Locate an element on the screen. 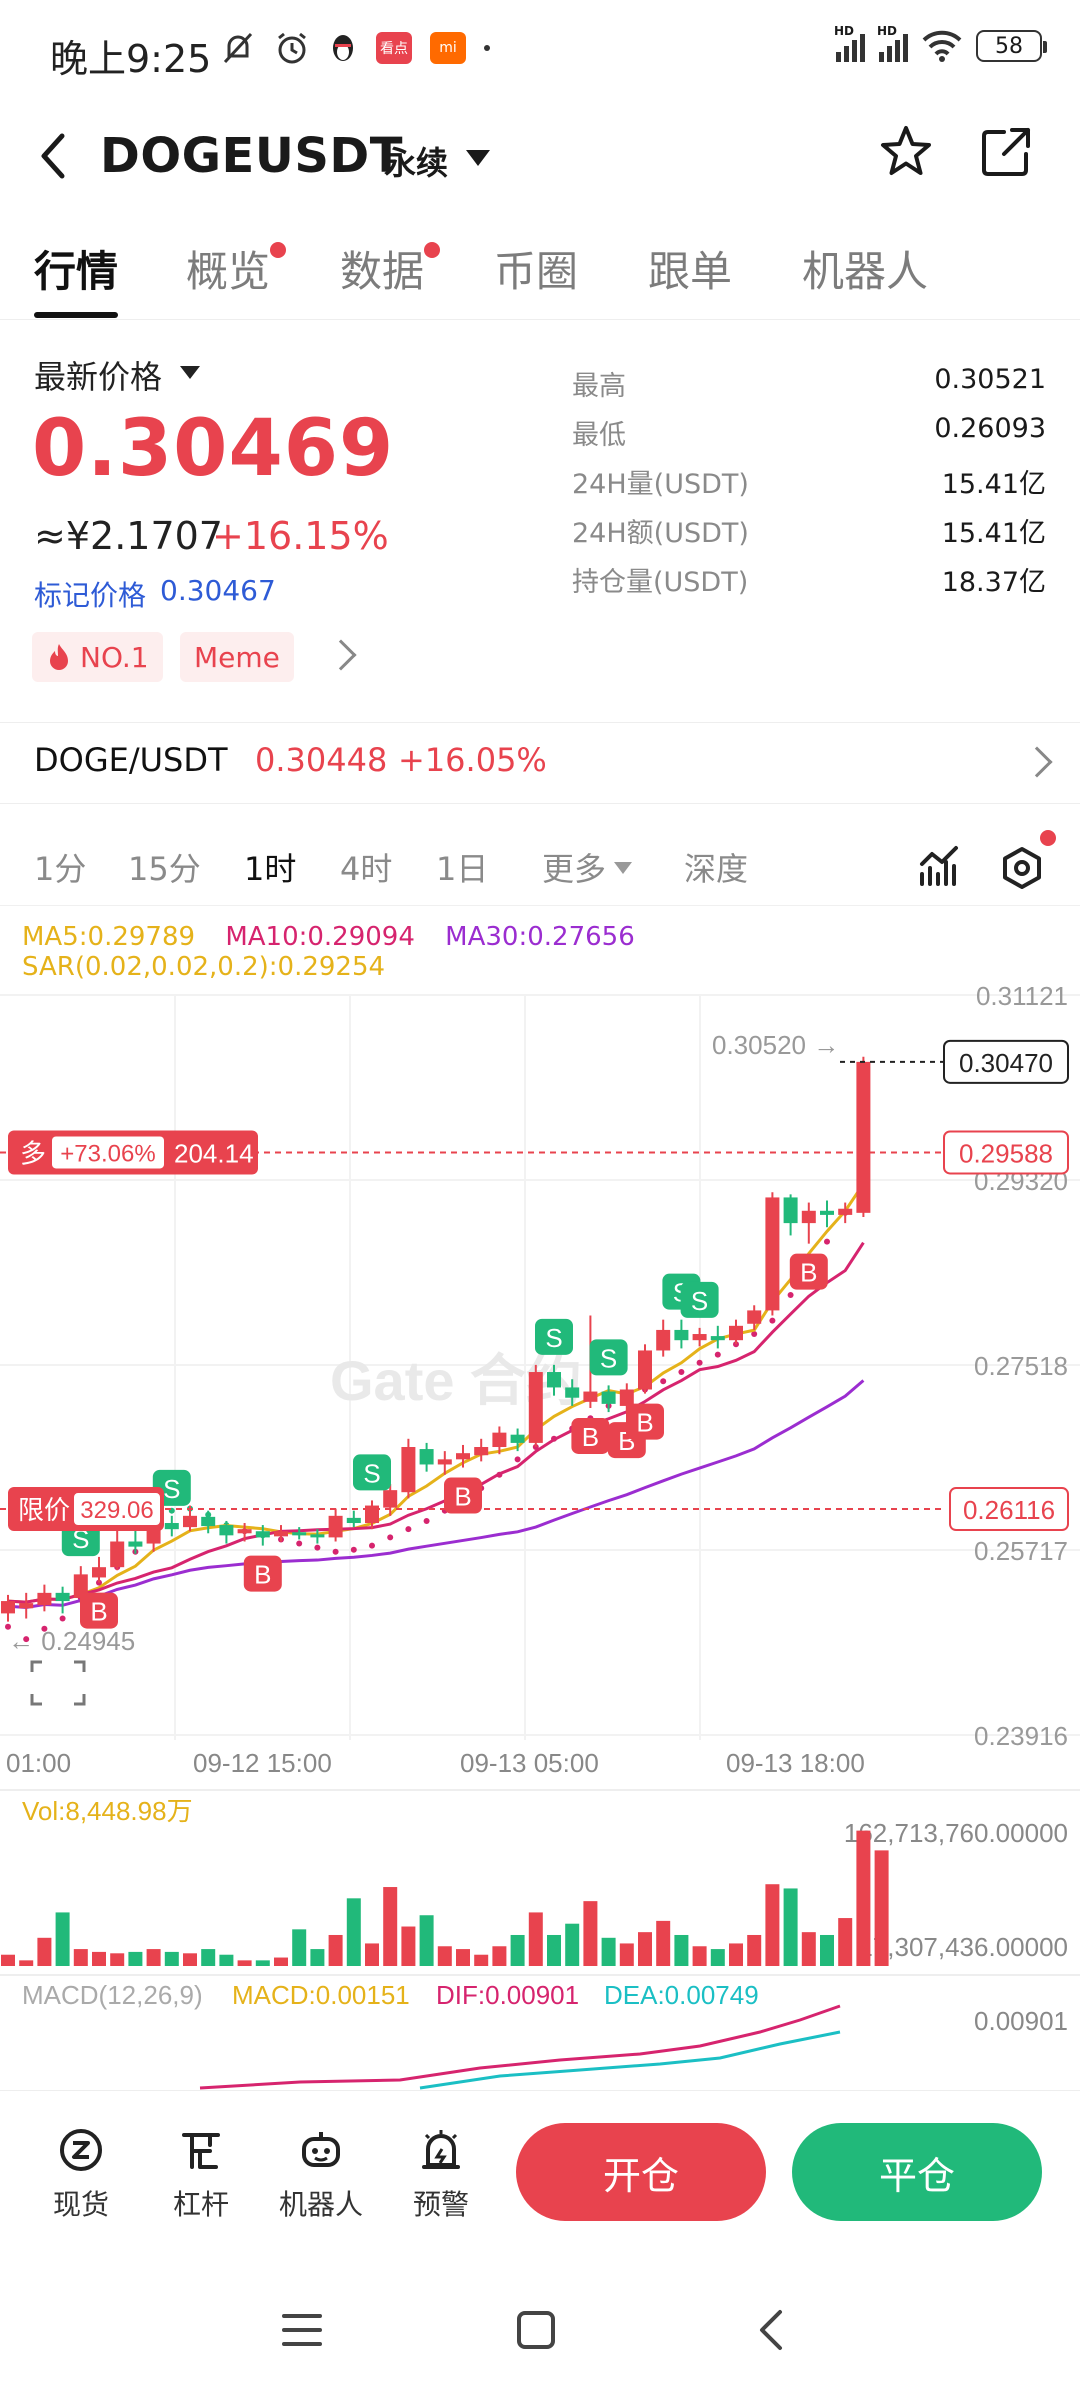 This screenshot has width=1080, height=2400. settings-hexagon-icon is located at coordinates (1022, 868).